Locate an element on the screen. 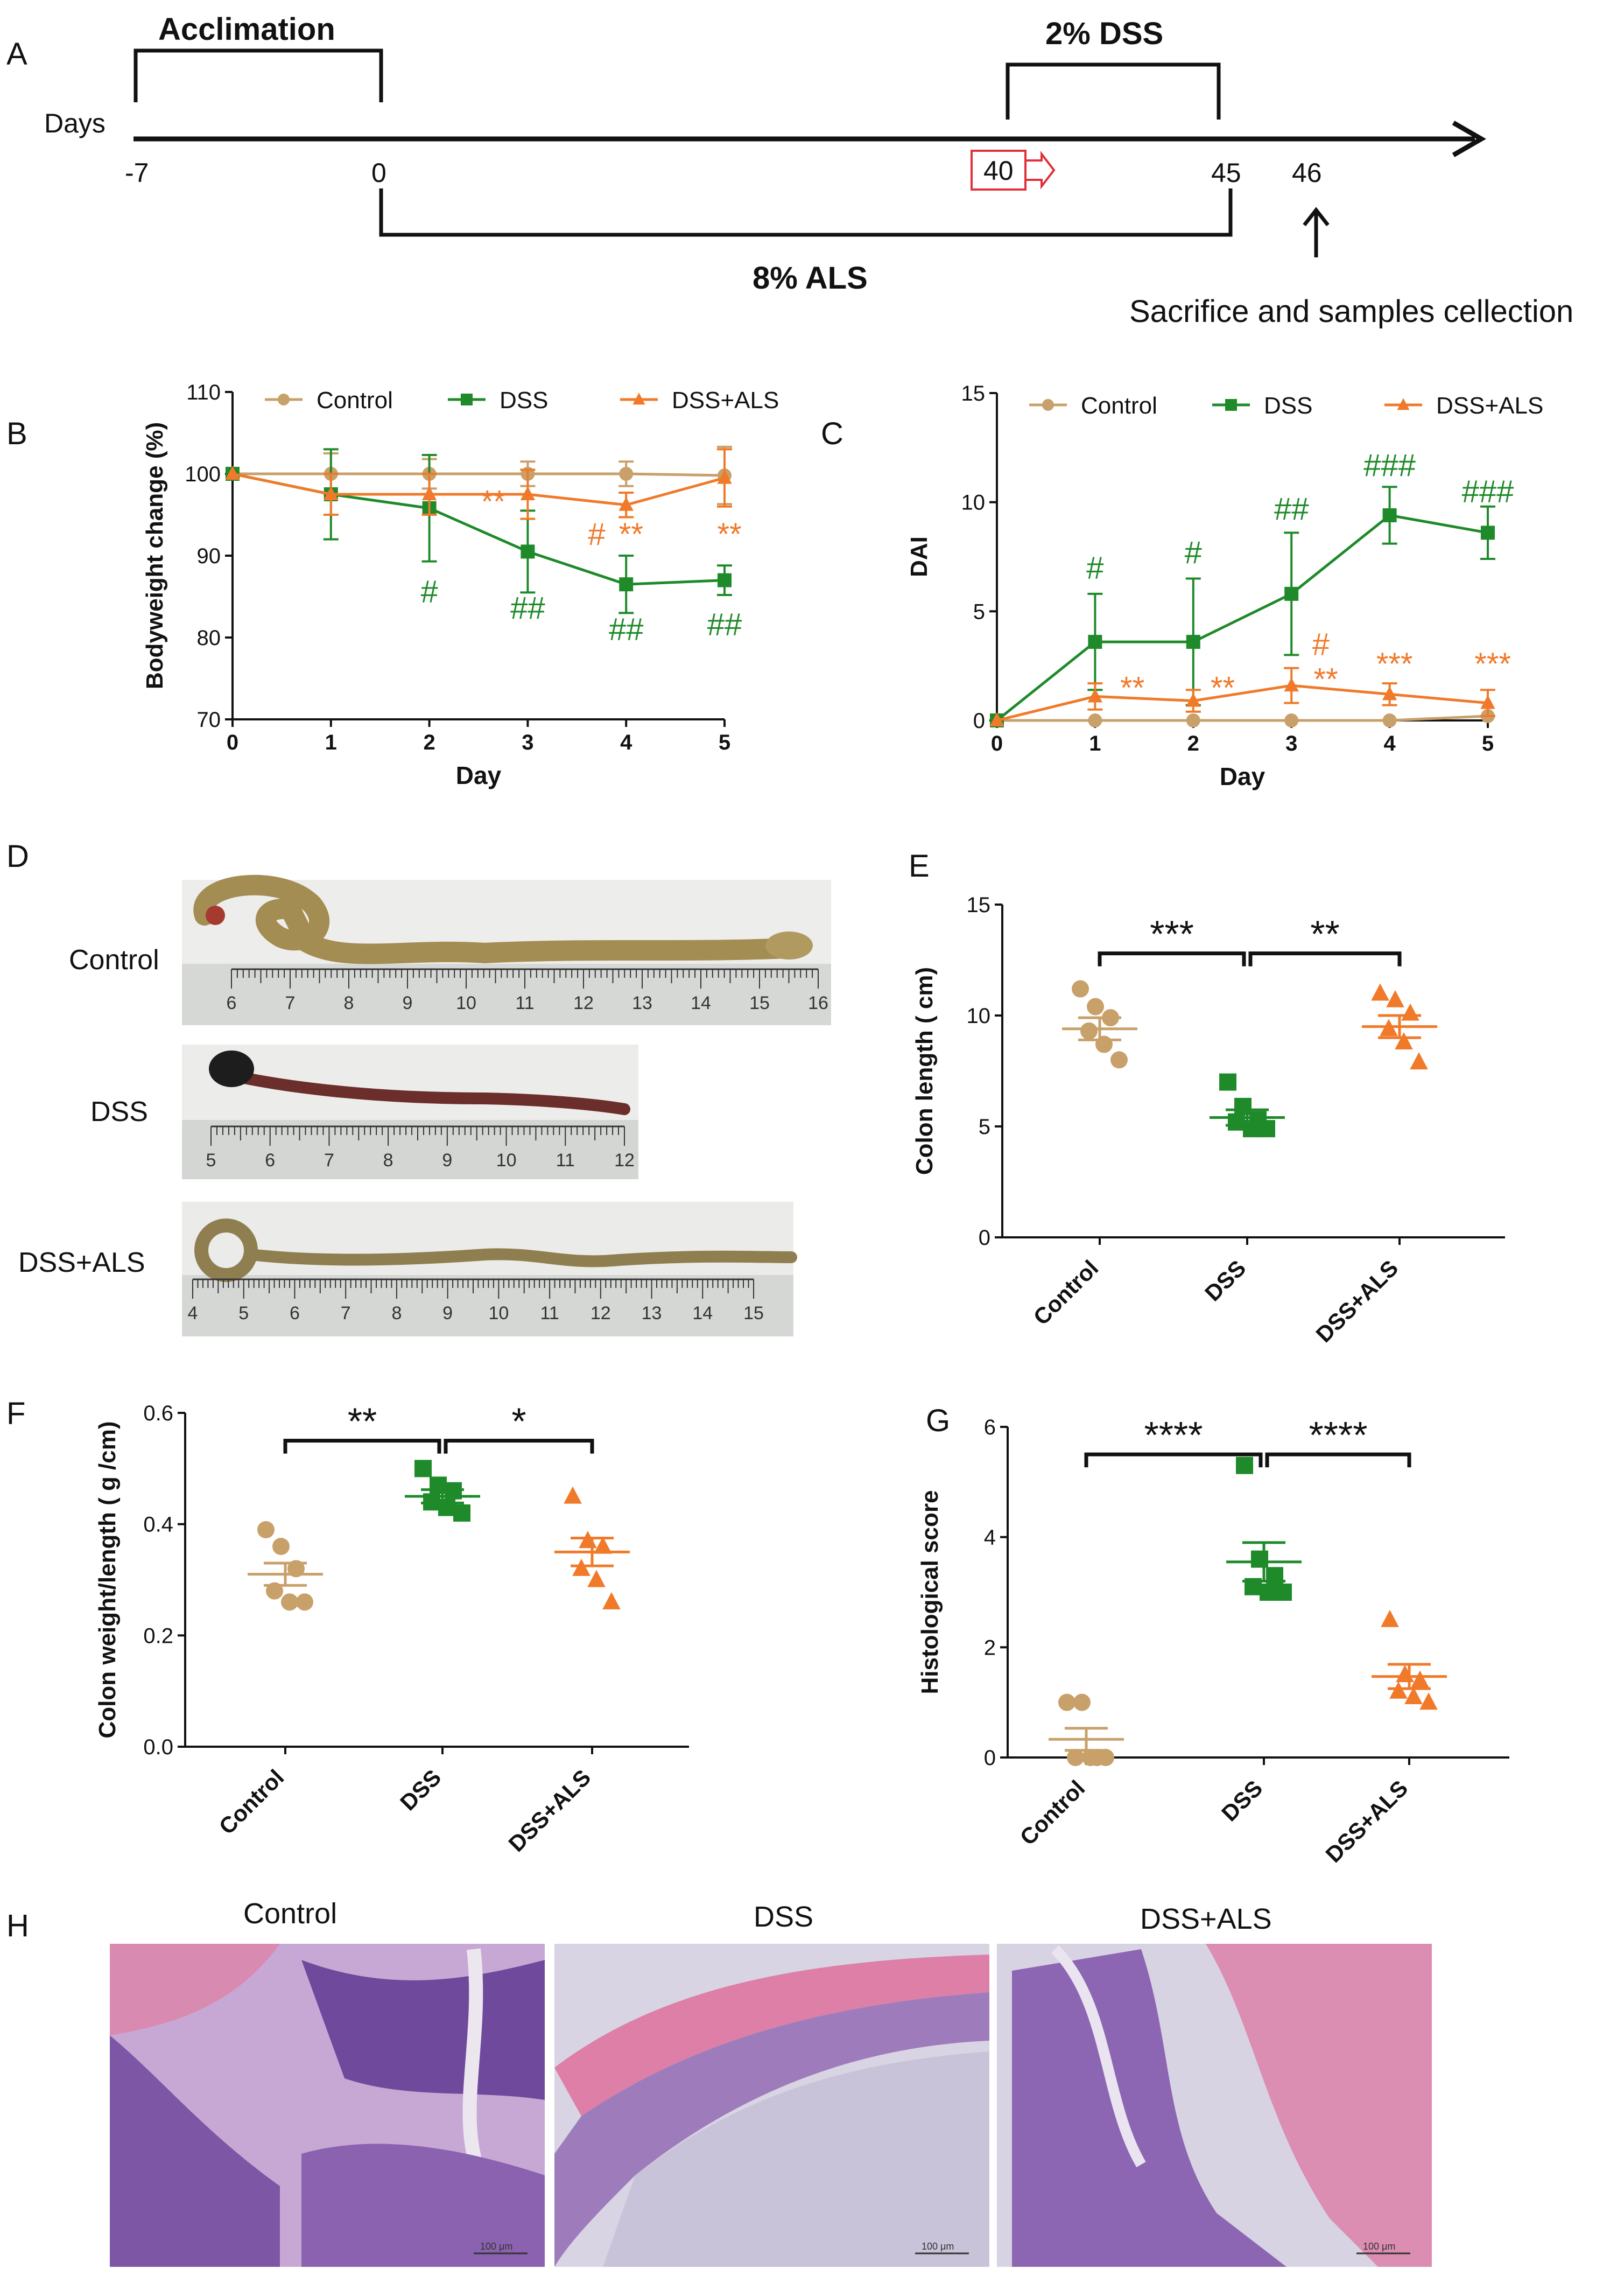 This screenshot has height=2276, width=1624. photo-label-dss: DSS is located at coordinates (119, 1112).